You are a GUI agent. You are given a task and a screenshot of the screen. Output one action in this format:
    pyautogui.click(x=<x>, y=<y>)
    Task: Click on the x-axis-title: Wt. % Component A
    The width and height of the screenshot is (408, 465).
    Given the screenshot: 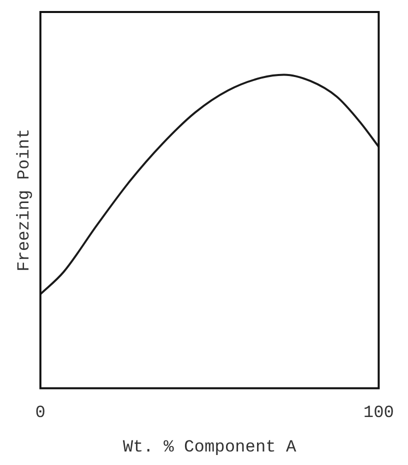 What is the action you would take?
    pyautogui.click(x=210, y=448)
    